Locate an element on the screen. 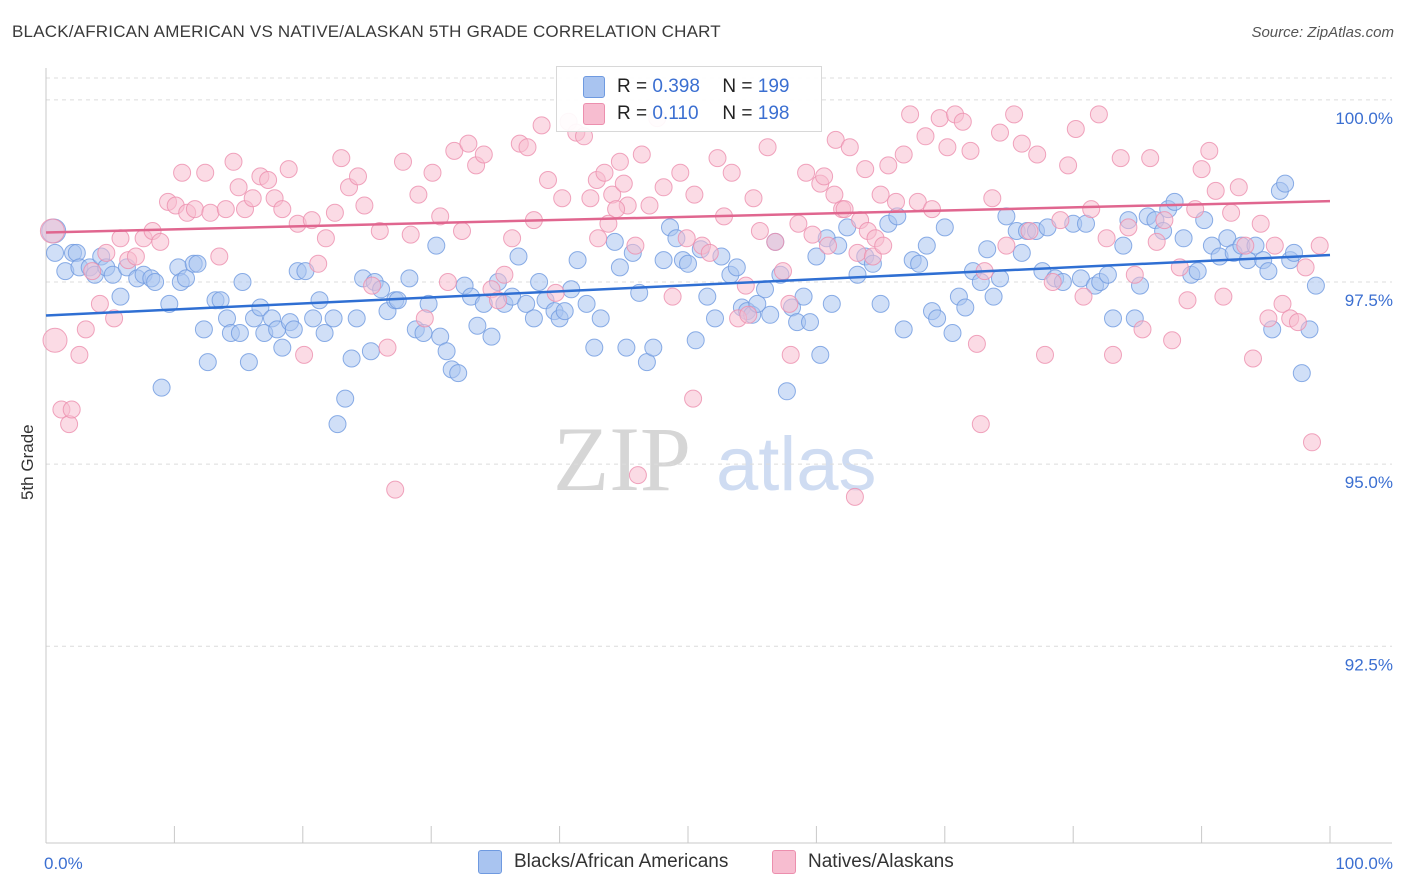  legend-blue-swatch-icon is located at coordinates (490, 862).